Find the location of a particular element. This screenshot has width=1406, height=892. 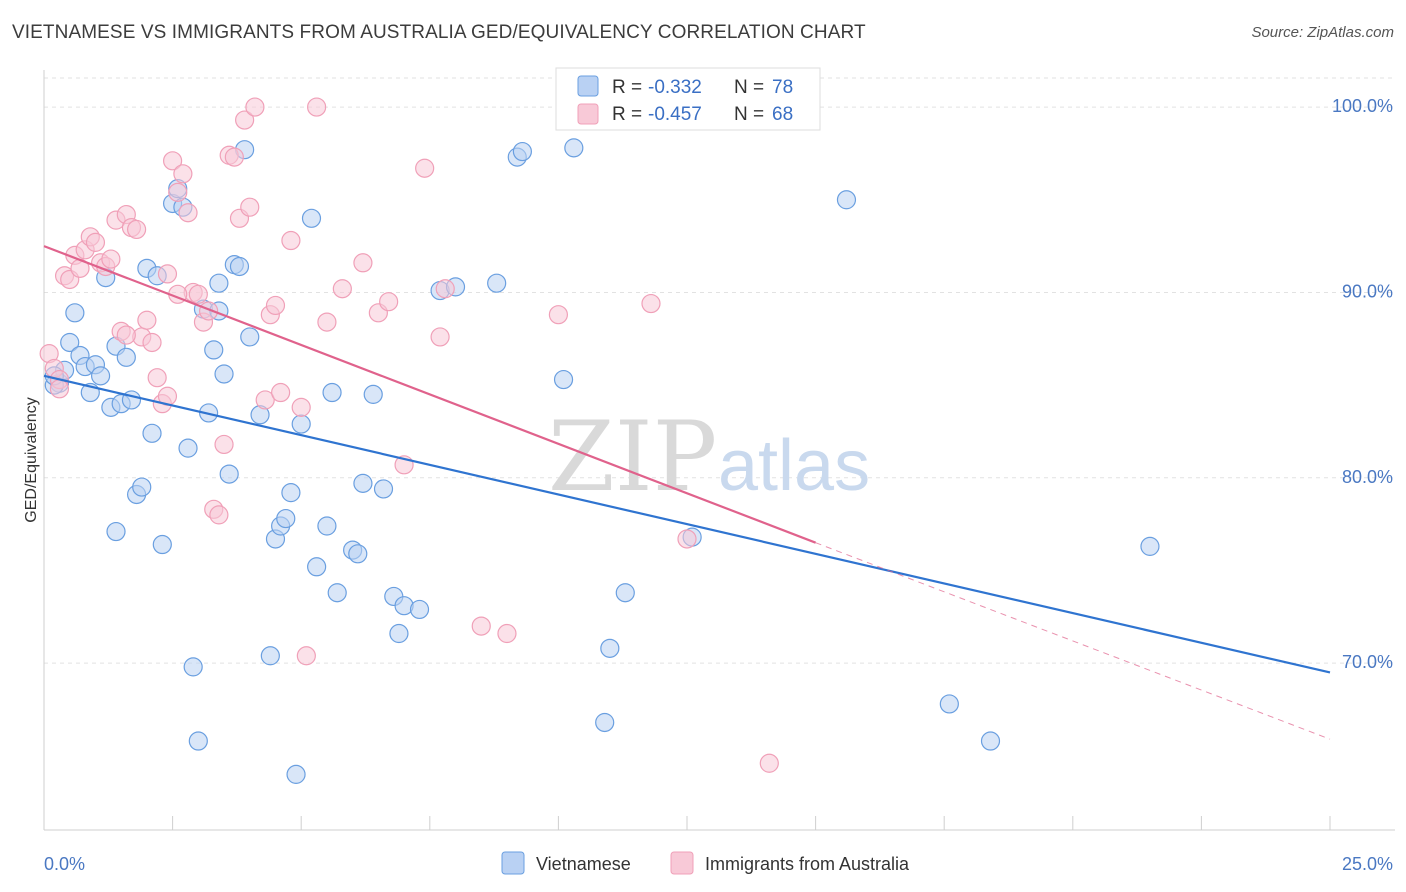

y-tick-label-2: 90.0% is located at coordinates (1367, 291).